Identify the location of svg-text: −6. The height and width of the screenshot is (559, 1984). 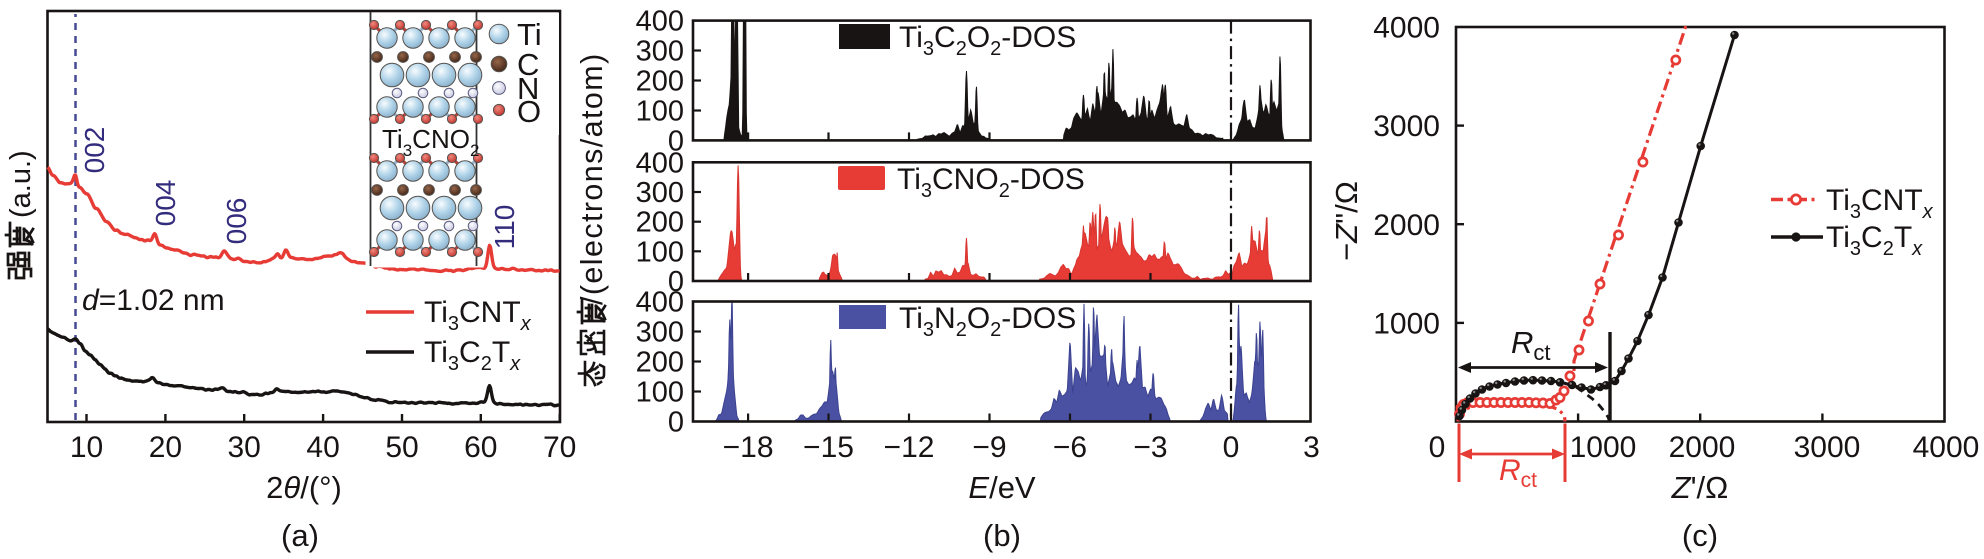
(1070, 447).